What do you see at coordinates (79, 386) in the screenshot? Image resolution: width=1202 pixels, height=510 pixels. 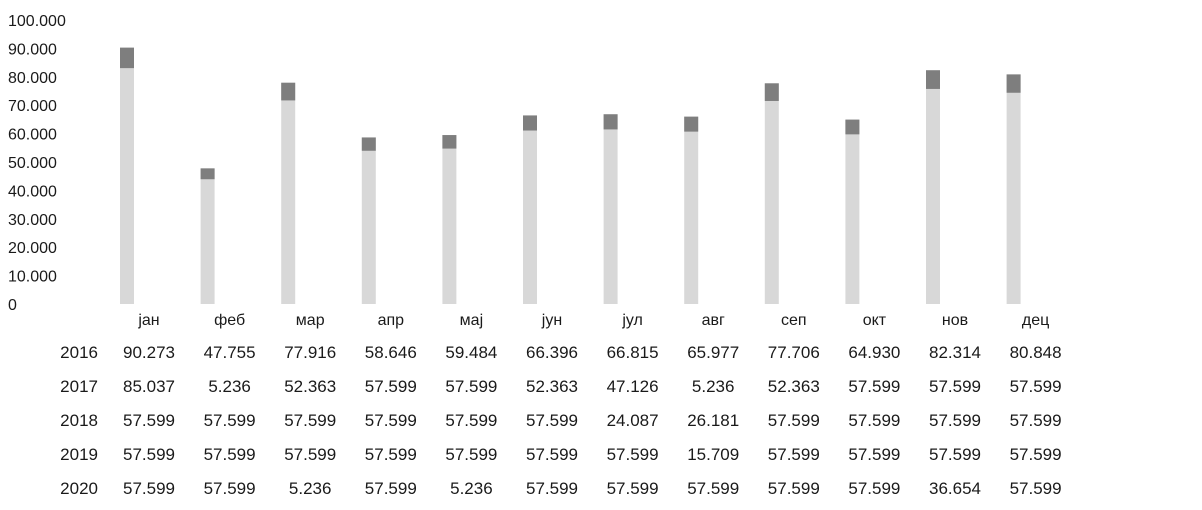 I see `year-label: 2017` at bounding box center [79, 386].